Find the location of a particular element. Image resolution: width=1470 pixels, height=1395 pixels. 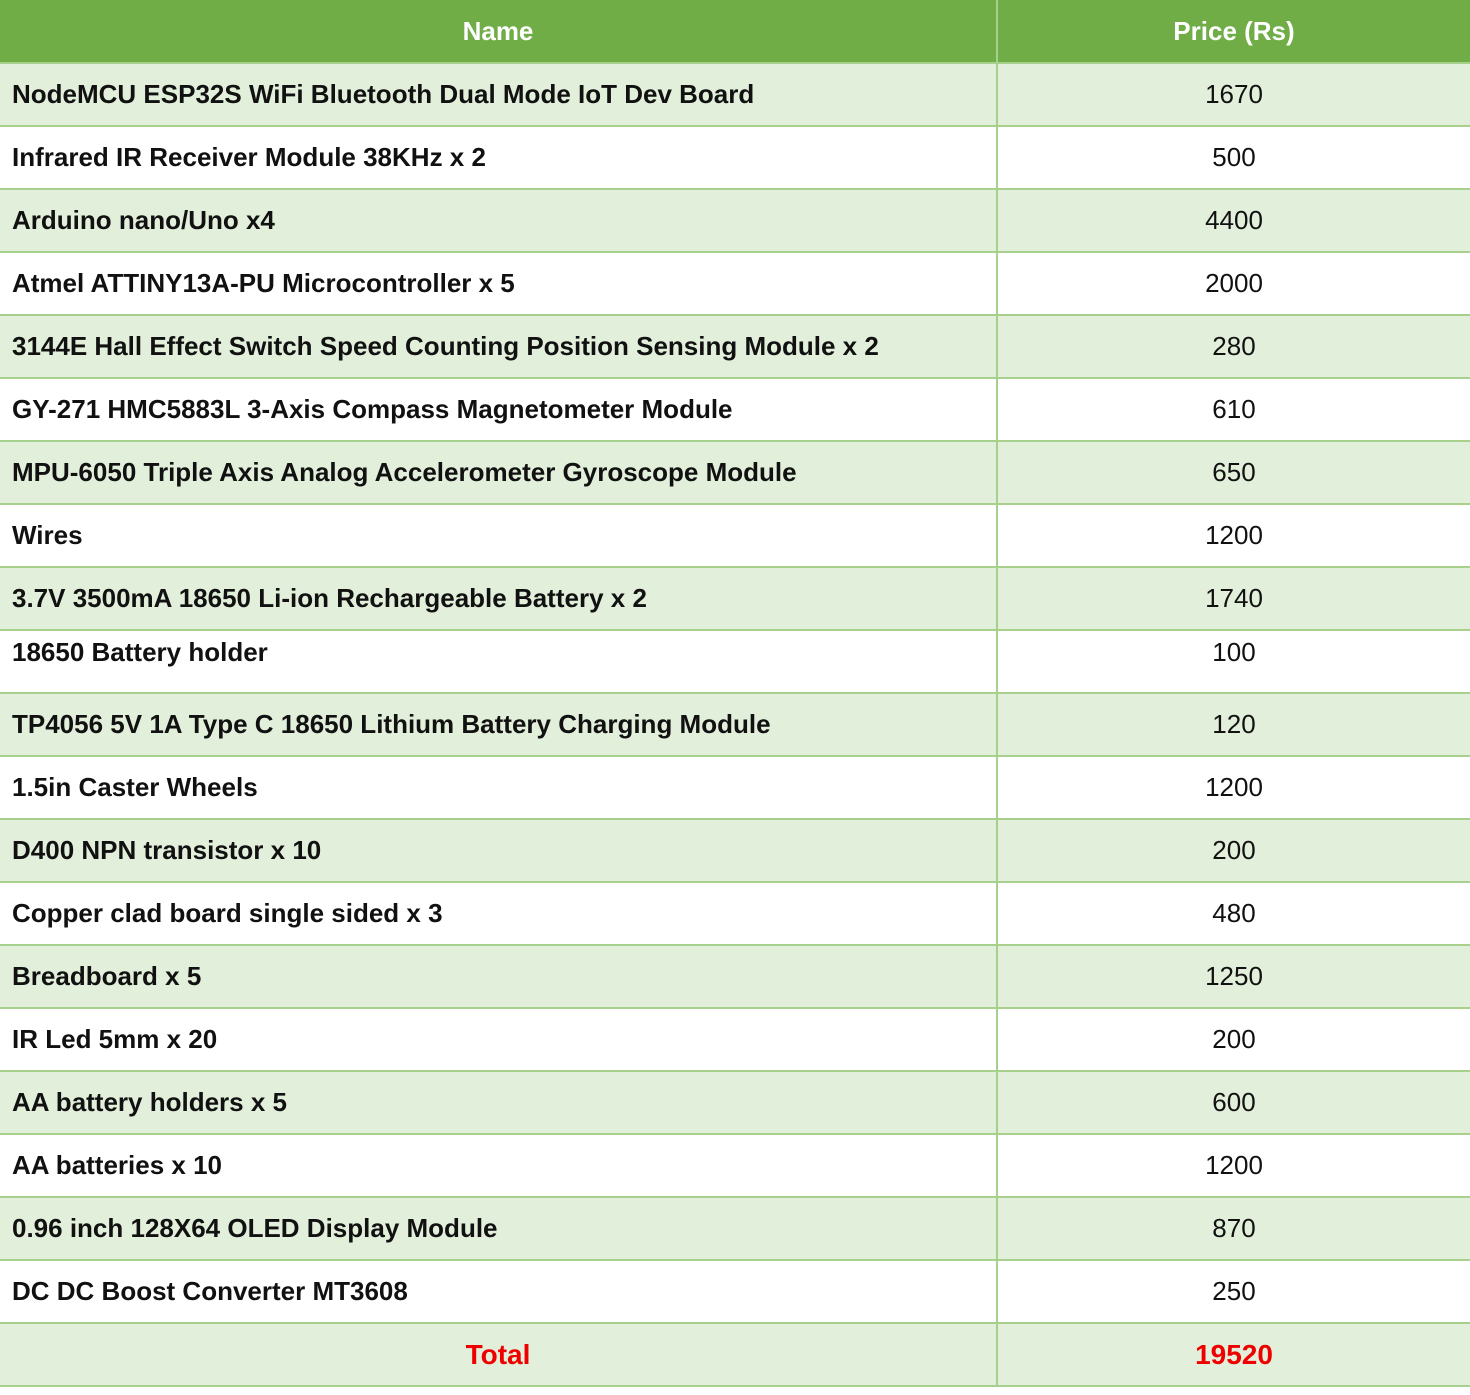

table-row: AA batteries x 10 1200 is located at coordinates (735, 1166).